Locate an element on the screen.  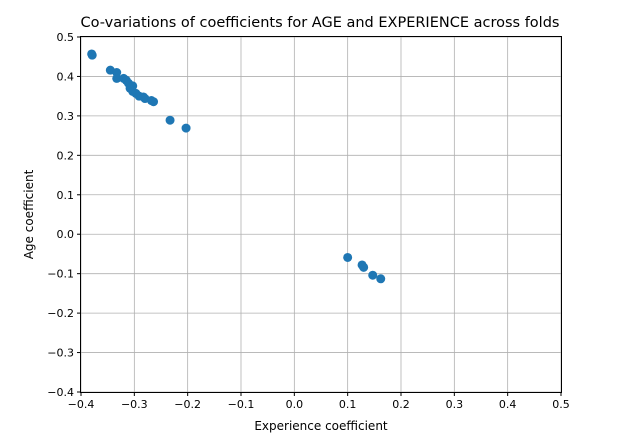
y-tick-label: 0.0 is located at coordinates (66, 234).